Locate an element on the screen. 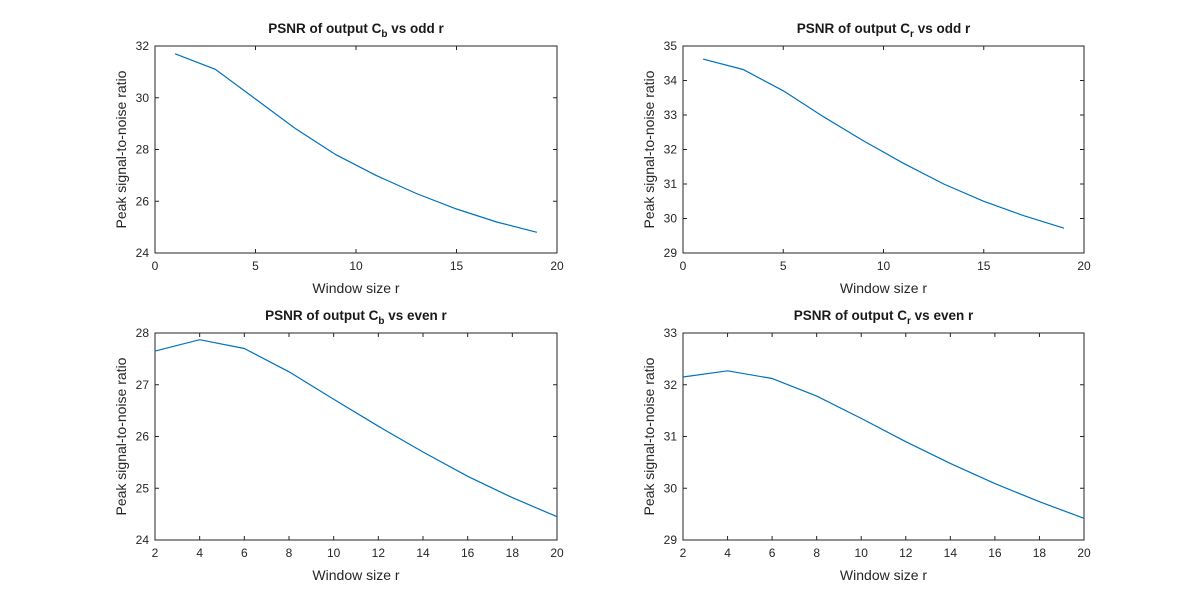 The image size is (1198, 607). chart-title: PSNR of output Cr vs even r is located at coordinates (884, 317).